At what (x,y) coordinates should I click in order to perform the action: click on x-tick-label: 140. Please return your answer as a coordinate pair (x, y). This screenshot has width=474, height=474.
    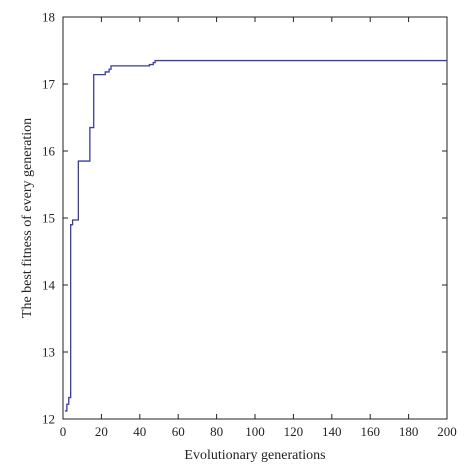
    Looking at the image, I should click on (332, 431).